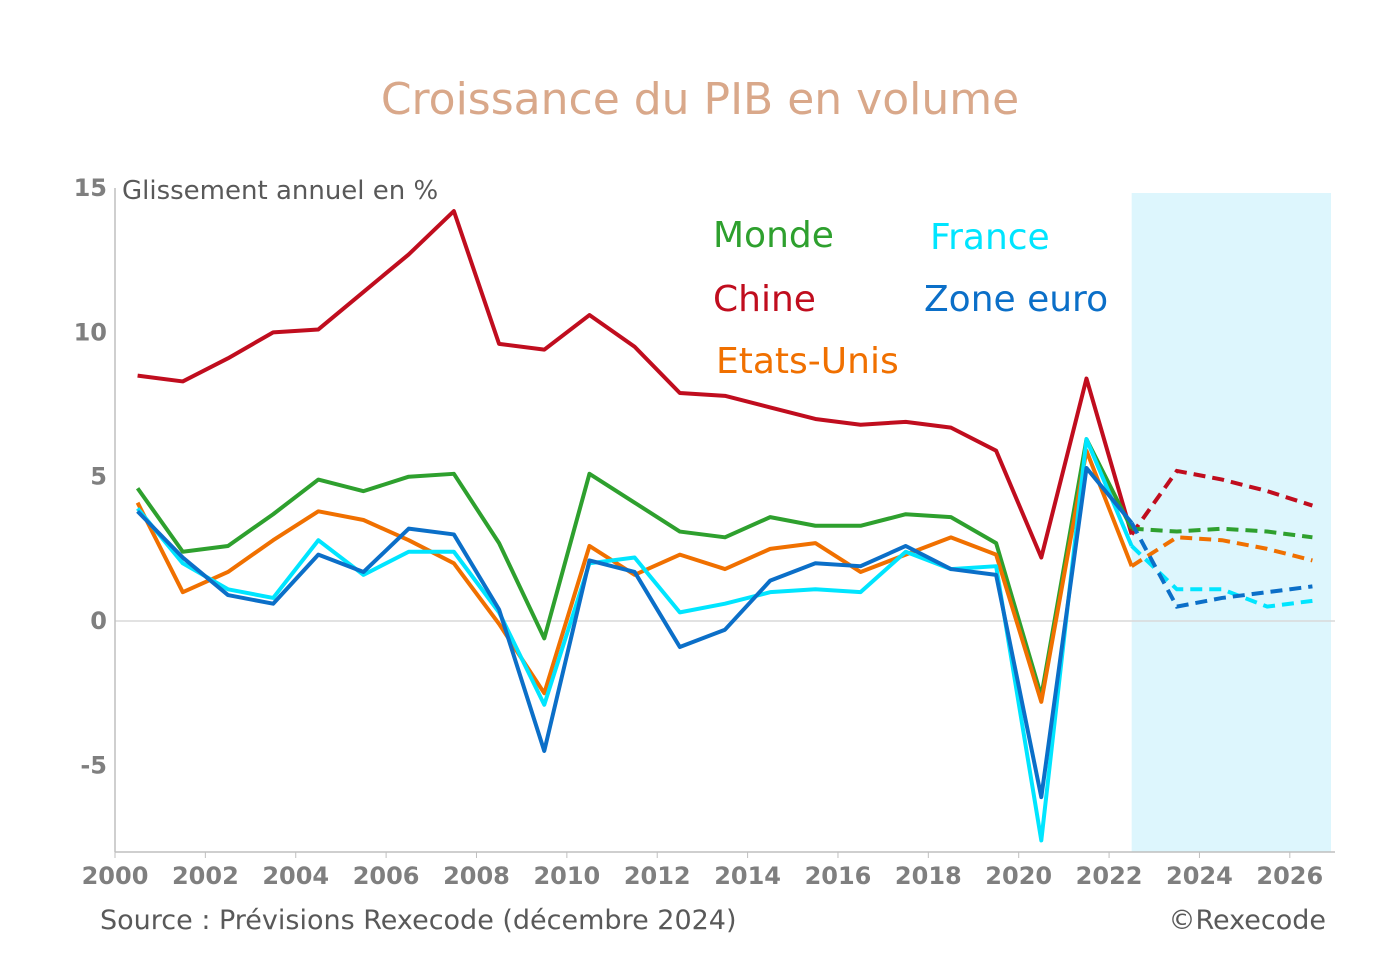  I want to click on x-tick-label: 2006, so click(386, 876).